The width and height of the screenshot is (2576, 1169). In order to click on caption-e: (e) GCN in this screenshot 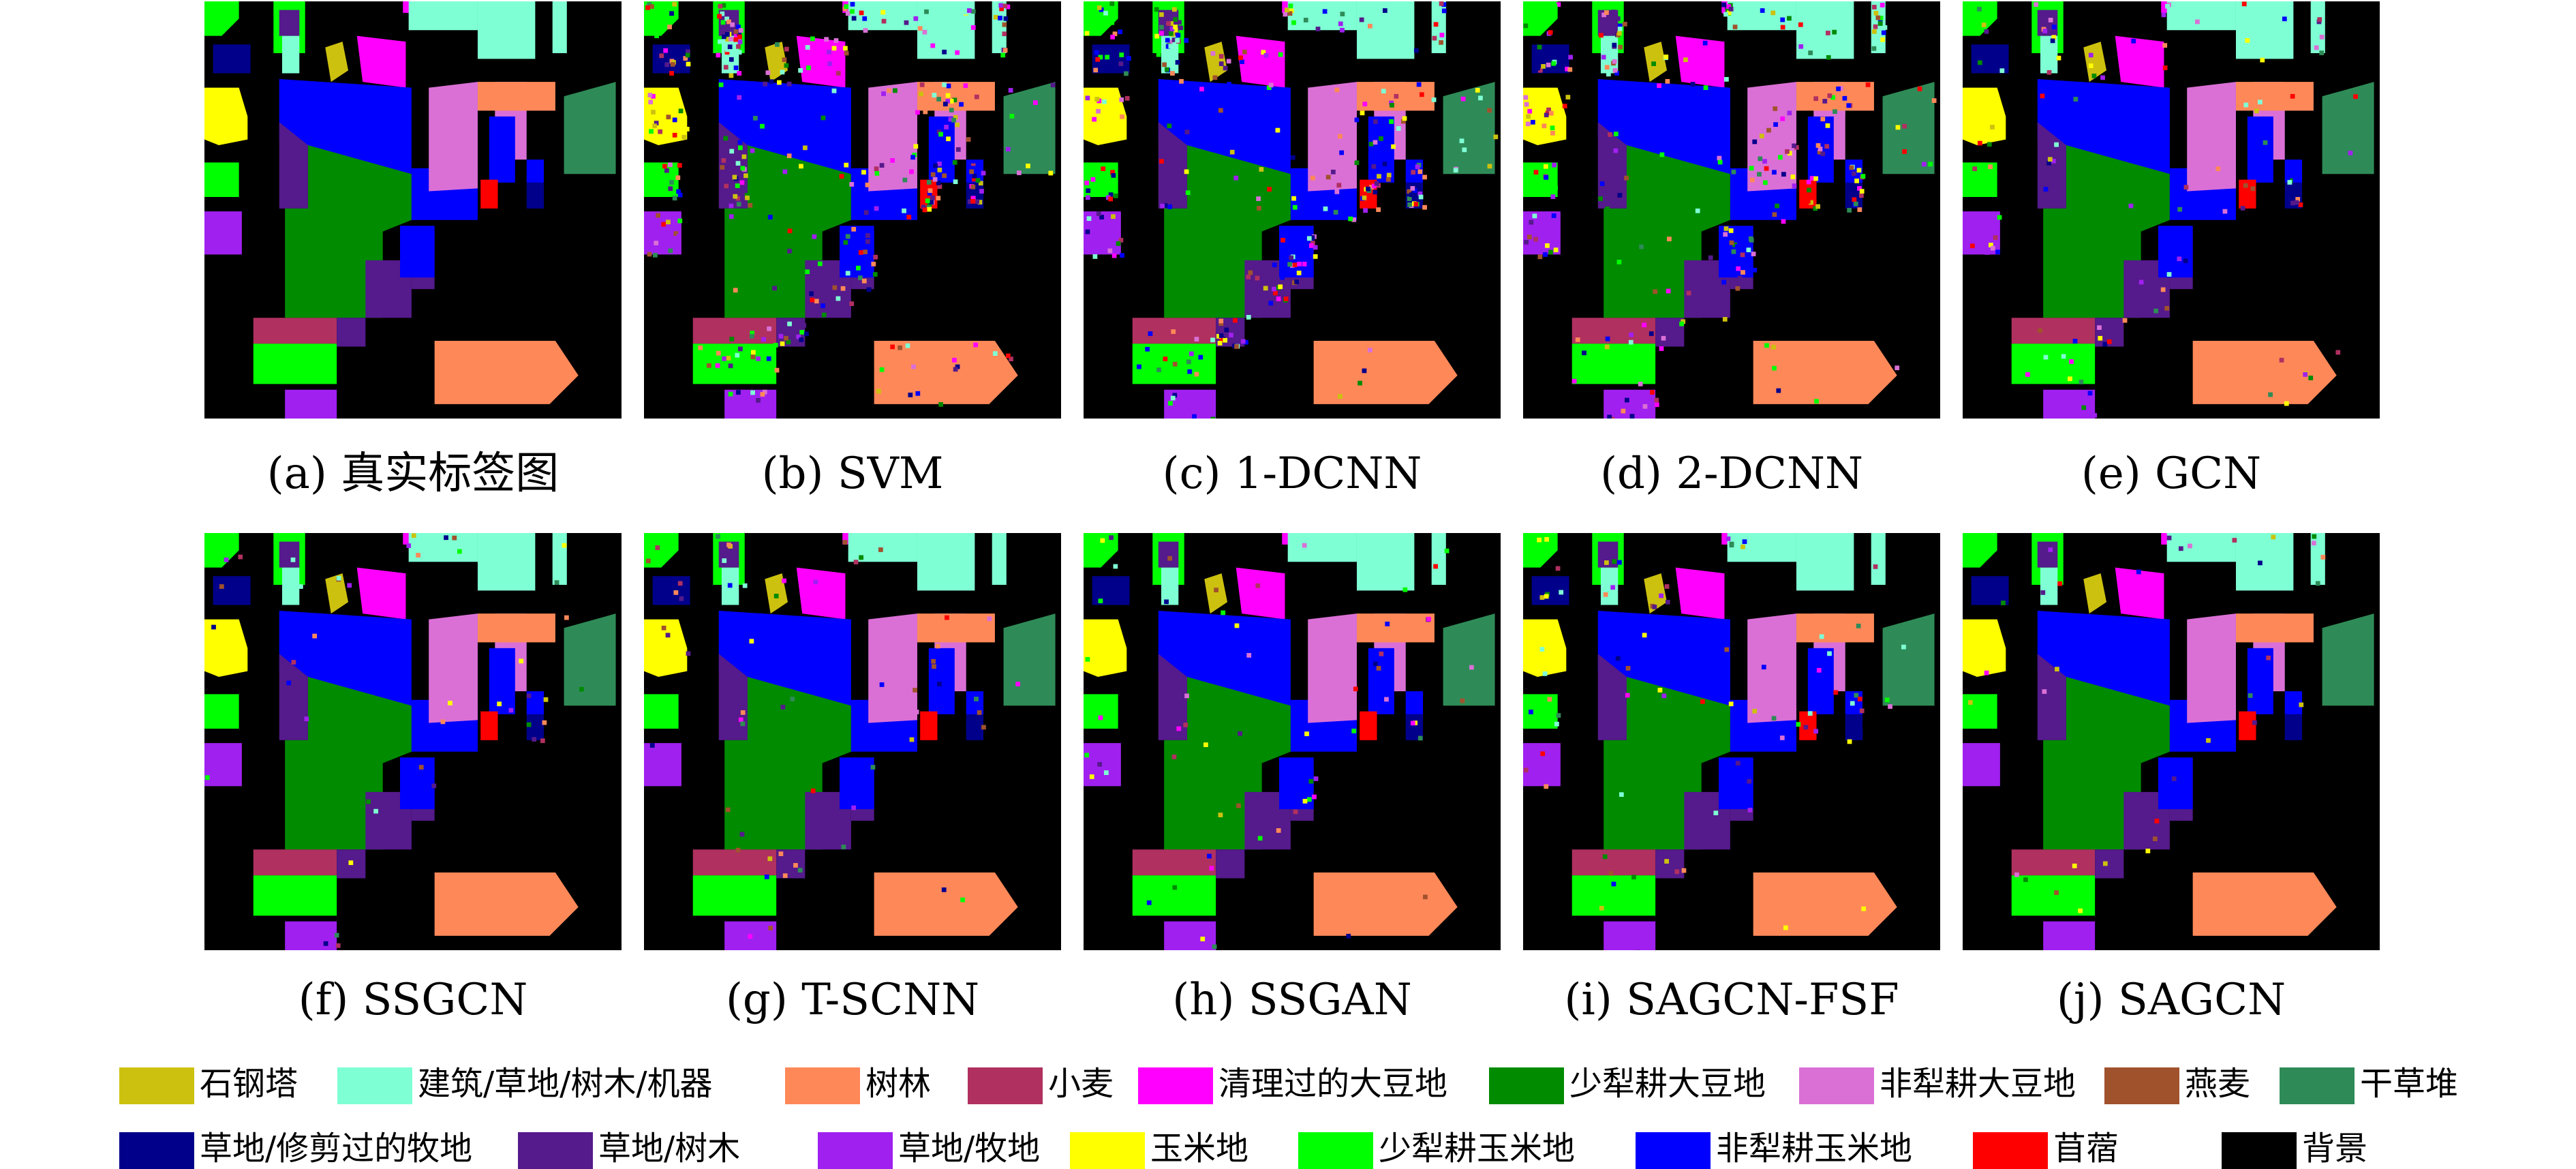, I will do `click(2171, 474)`.